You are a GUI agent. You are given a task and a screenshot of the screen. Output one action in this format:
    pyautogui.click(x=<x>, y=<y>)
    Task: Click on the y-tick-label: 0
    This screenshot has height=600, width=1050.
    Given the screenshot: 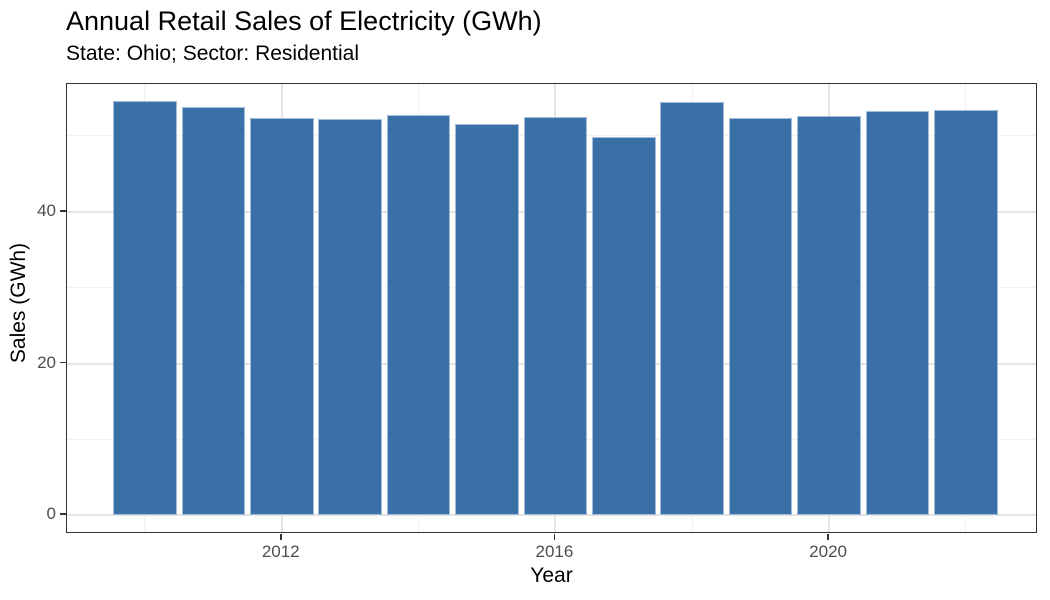 What is the action you would take?
    pyautogui.click(x=51, y=514)
    